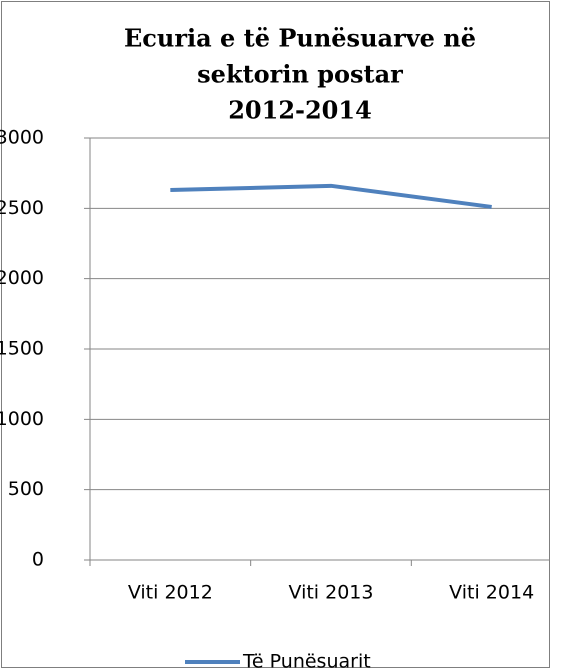 This screenshot has width=566, height=669. I want to click on y-tick-label: 1000, so click(22, 419).